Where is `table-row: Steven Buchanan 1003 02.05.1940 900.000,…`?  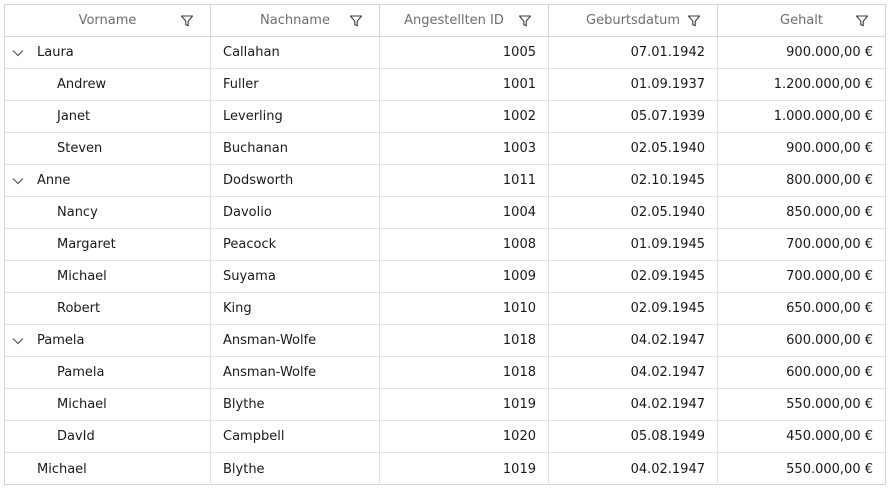 table-row: Steven Buchanan 1003 02.05.1940 900.000,… is located at coordinates (445, 149).